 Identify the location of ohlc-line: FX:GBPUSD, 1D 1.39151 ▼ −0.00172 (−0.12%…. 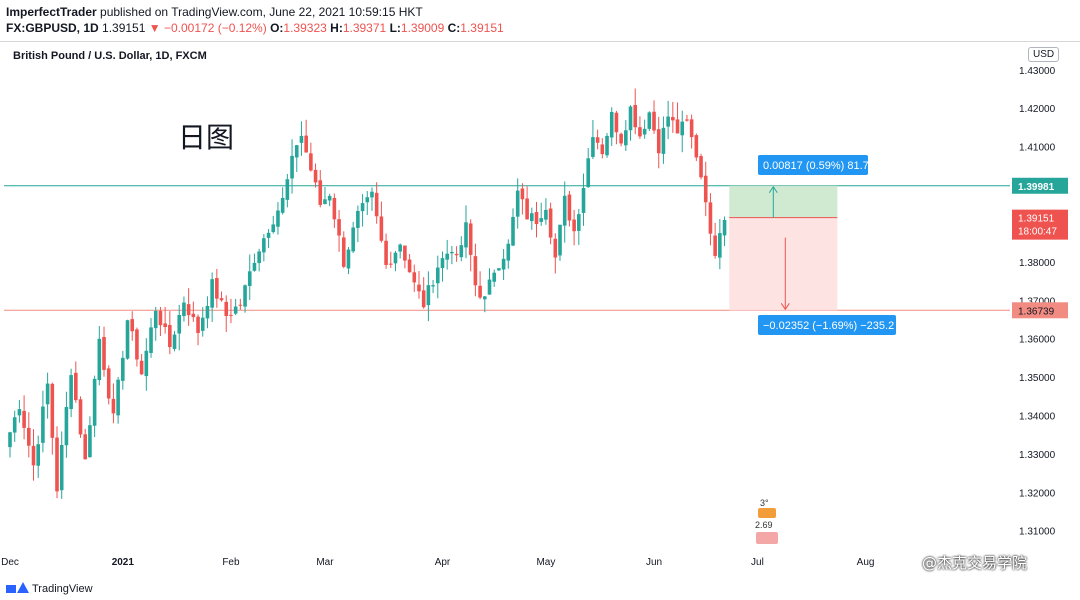
(536, 28).